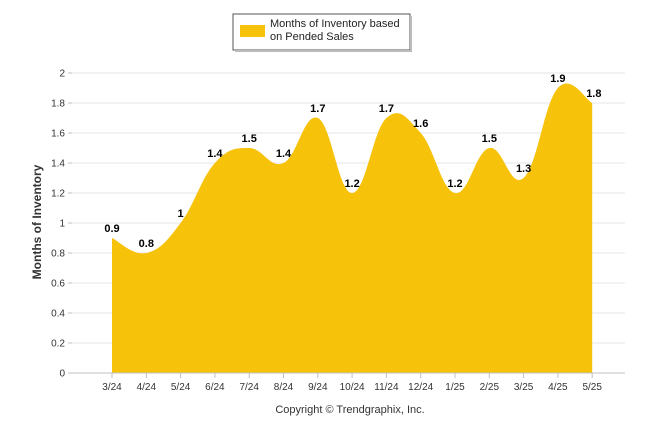 This screenshot has width=646, height=439. What do you see at coordinates (58, 134) in the screenshot?
I see `y-tick-label: 1.6` at bounding box center [58, 134].